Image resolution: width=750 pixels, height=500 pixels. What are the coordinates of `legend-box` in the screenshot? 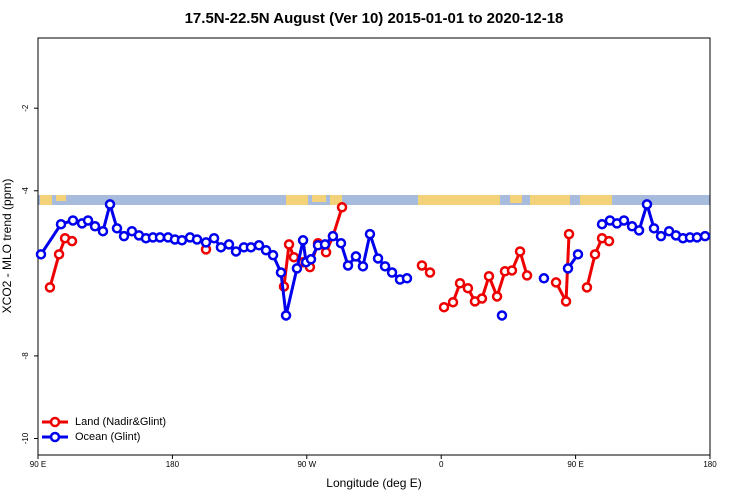 It's located at (112, 430).